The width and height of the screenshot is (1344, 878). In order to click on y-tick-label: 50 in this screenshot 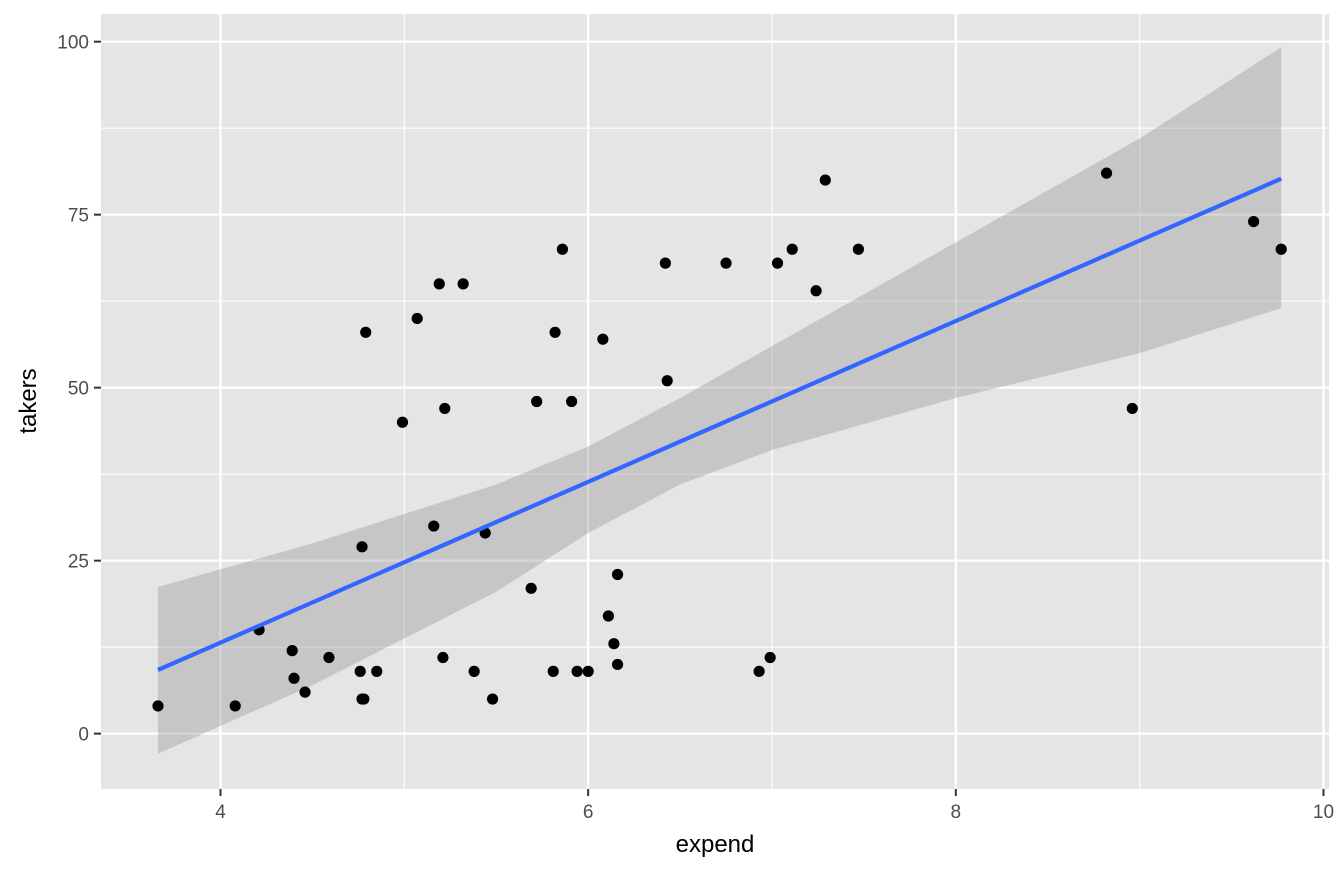, I will do `click(78, 389)`.